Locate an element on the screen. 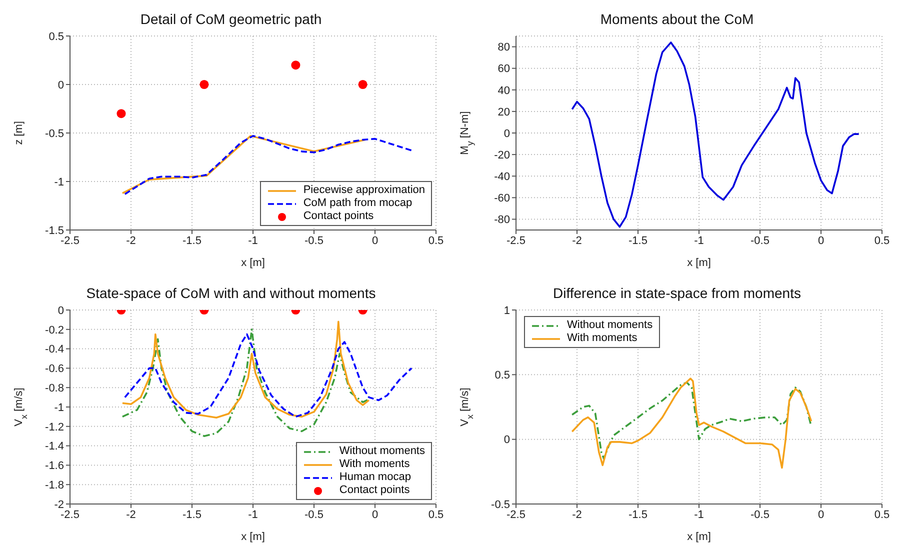  y-tick-label: 80 is located at coordinates (504, 48).